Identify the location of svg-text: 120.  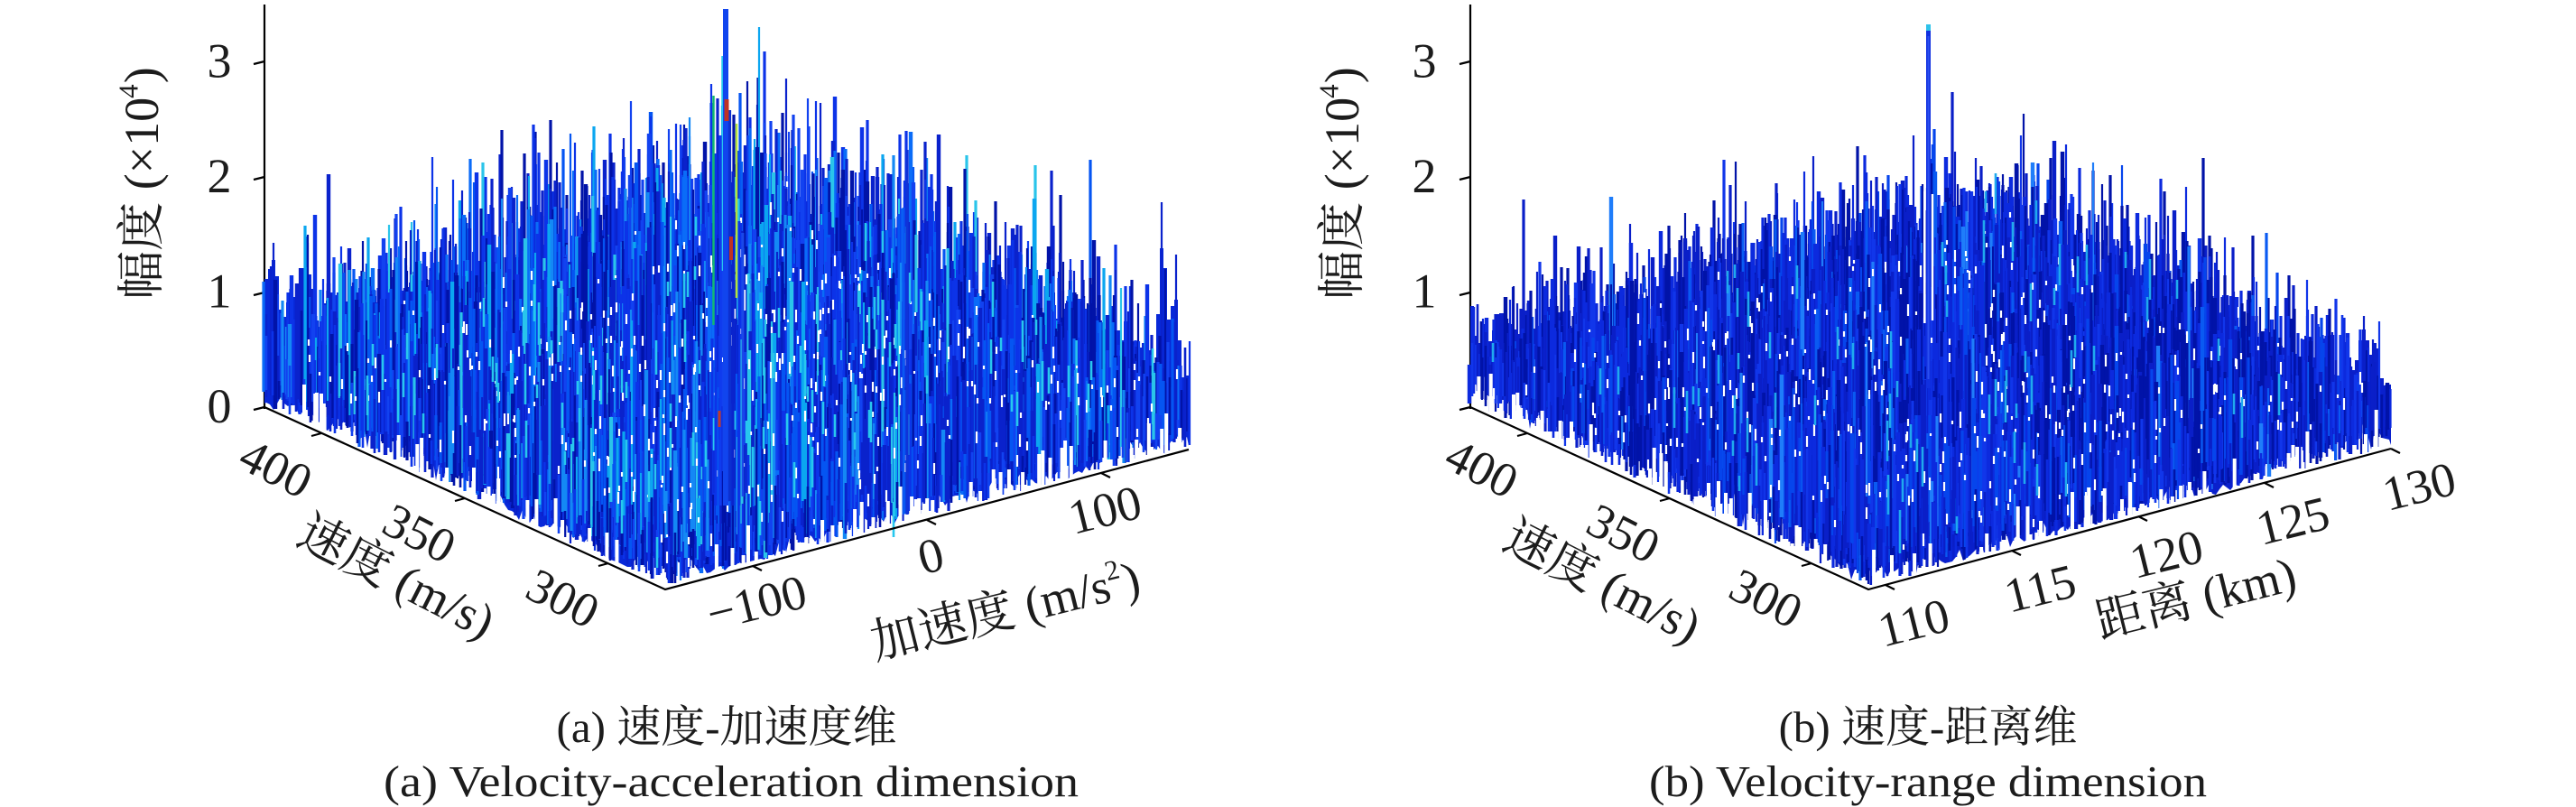
(2167, 554).